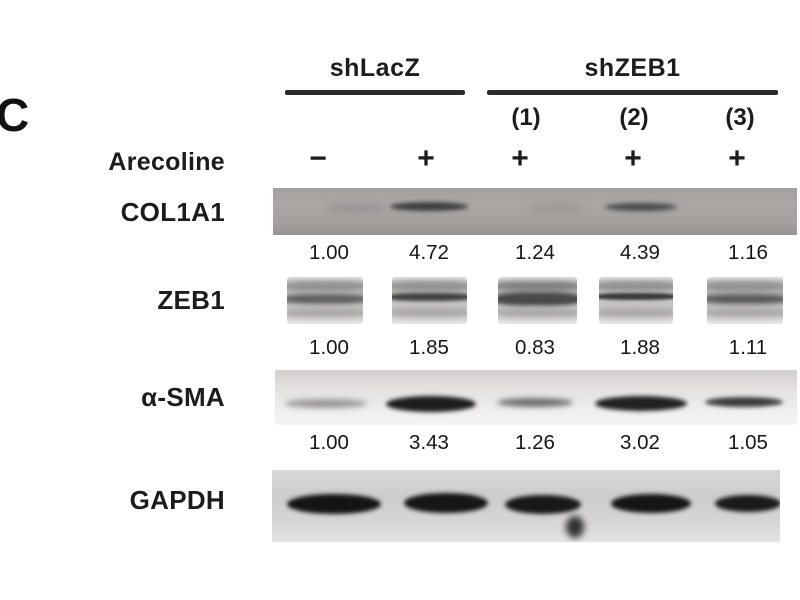  I want to click on asma-value-lane5: 1.05, so click(748, 442).